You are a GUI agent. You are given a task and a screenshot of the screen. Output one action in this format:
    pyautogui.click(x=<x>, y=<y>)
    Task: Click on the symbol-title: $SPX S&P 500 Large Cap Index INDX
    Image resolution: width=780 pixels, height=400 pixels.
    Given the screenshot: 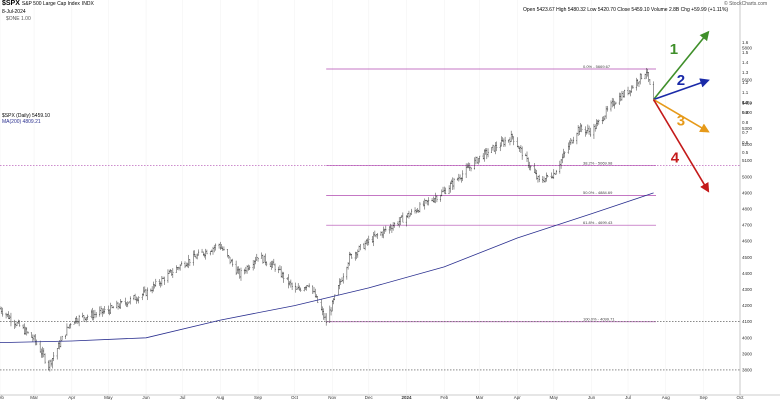 What is the action you would take?
    pyautogui.click(x=48, y=3)
    